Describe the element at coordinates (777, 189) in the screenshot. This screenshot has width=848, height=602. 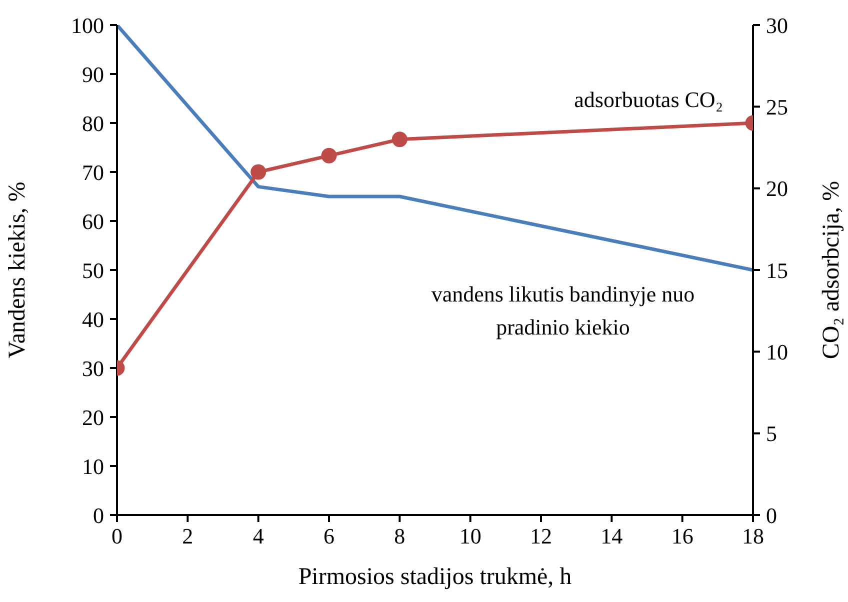
I see `y2-tick-label: 20` at that location.